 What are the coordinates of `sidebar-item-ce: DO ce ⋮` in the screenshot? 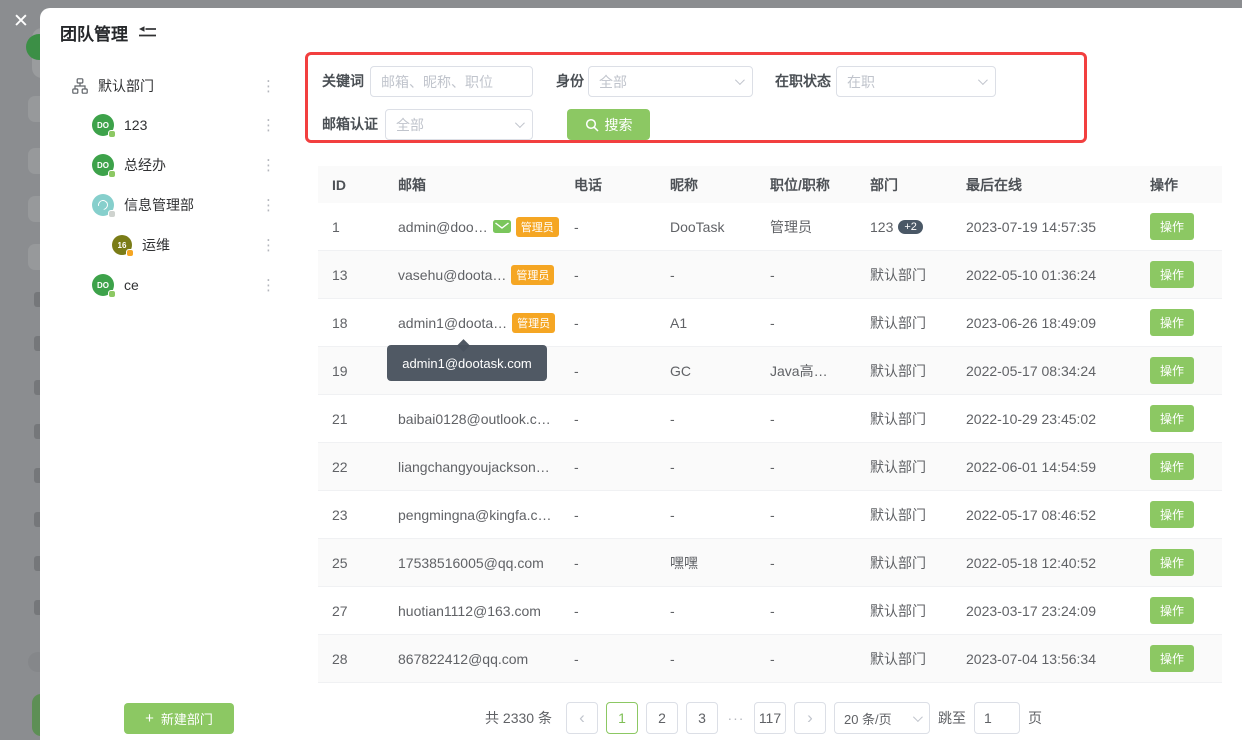 It's located at (186, 285).